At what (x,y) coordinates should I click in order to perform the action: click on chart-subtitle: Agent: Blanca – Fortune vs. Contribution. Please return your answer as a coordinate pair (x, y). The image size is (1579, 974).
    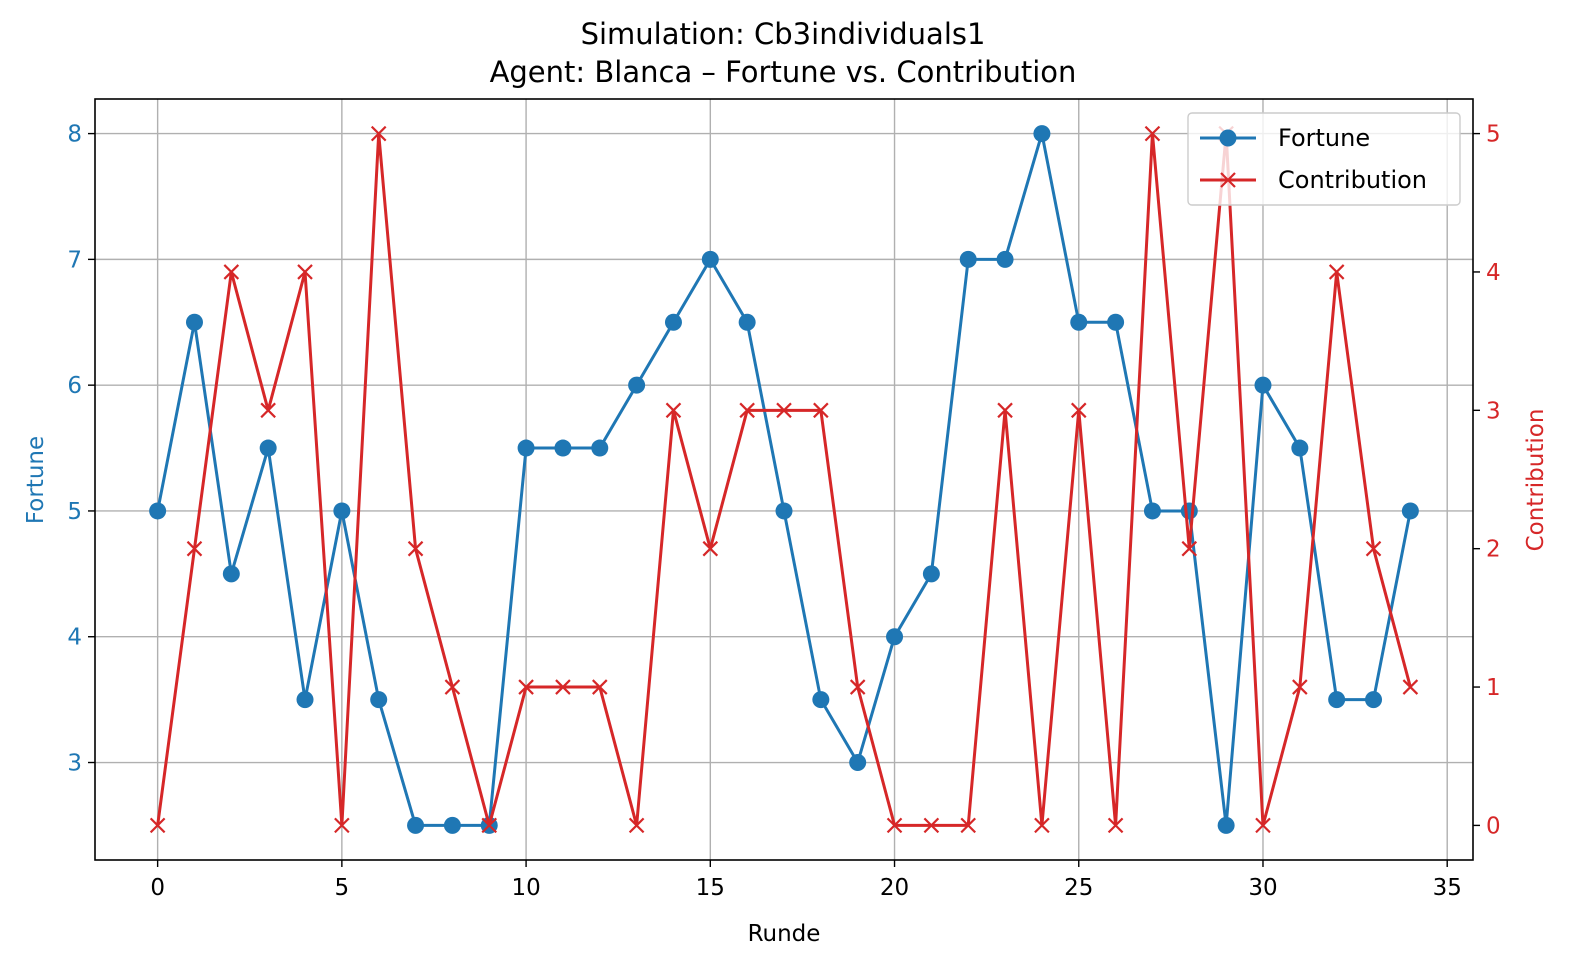
    Looking at the image, I should click on (783, 72).